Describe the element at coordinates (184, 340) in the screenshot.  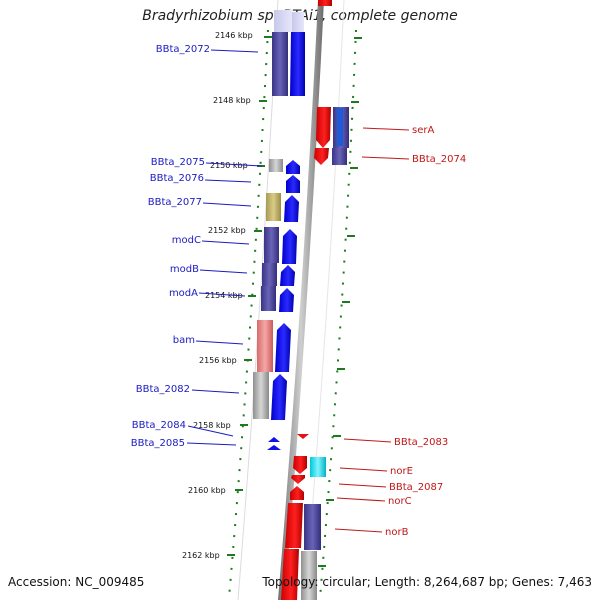
I see `label-bam: bam` at that location.